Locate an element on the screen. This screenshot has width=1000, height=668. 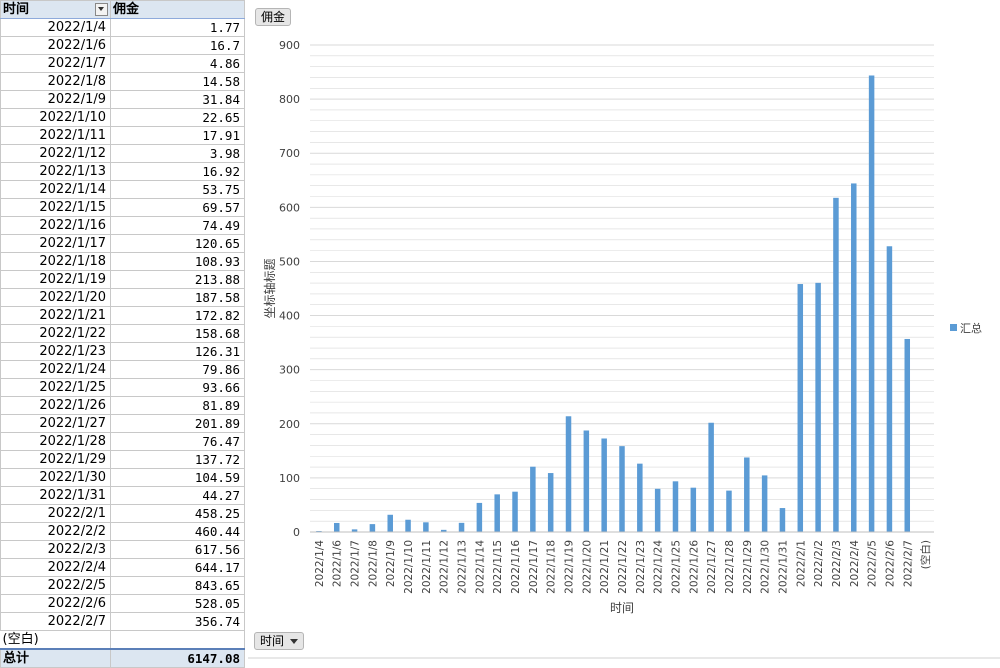
date-cell: 2022/1/16 is located at coordinates (55, 225).